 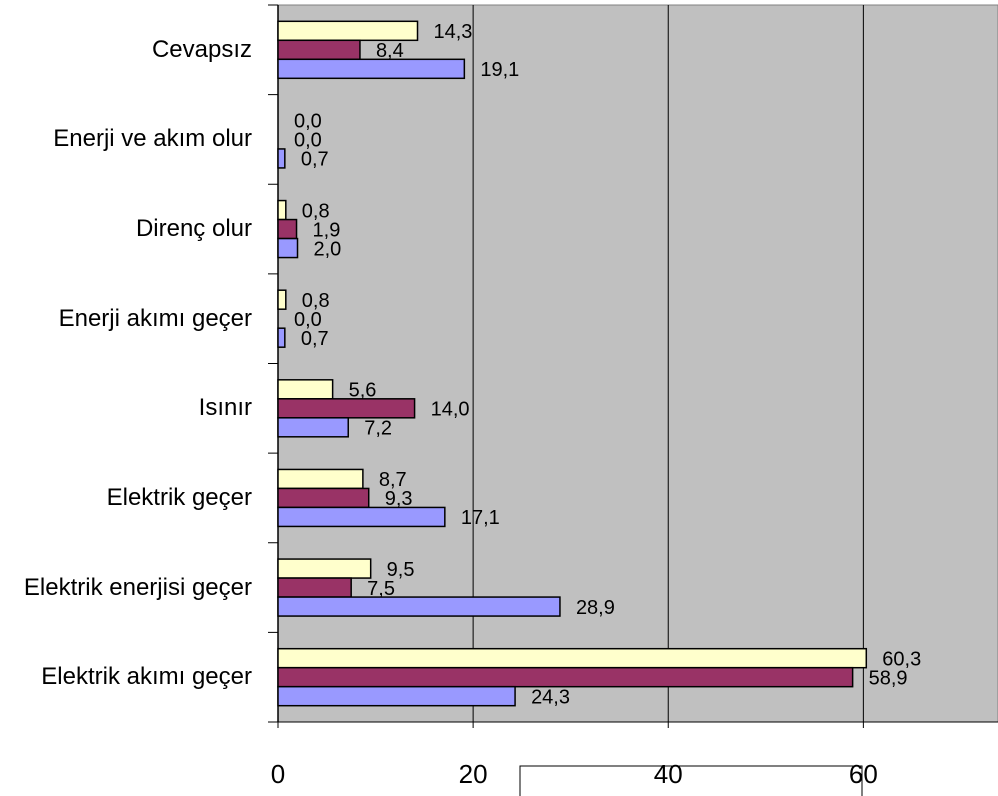 What do you see at coordinates (327, 230) in the screenshot?
I see `value-label: 1,9` at bounding box center [327, 230].